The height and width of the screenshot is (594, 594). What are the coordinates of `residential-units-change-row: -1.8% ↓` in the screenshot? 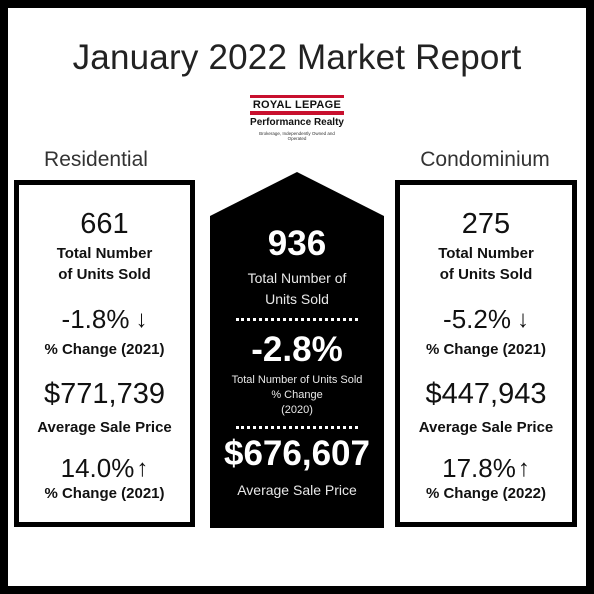 It's located at (104, 319).